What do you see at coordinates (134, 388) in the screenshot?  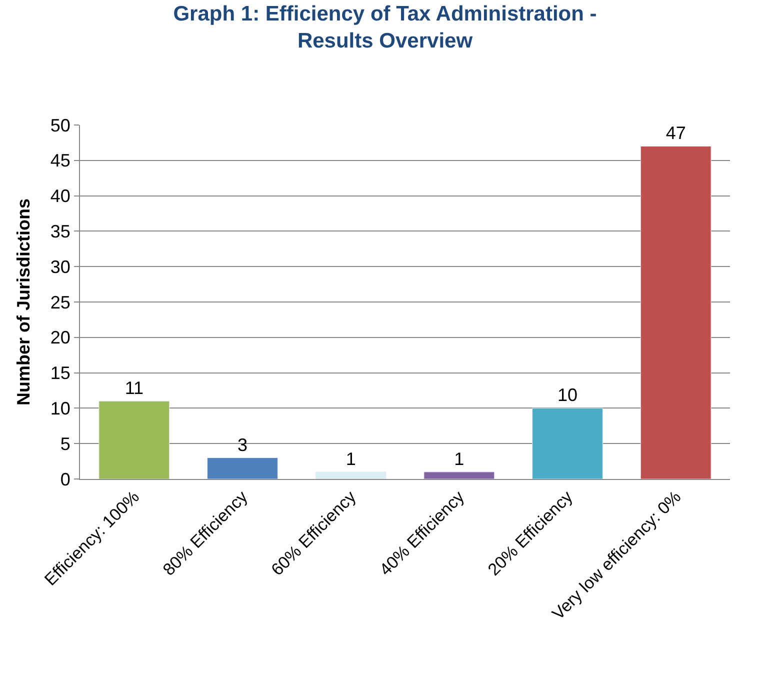 I see `data-label: 11` at bounding box center [134, 388].